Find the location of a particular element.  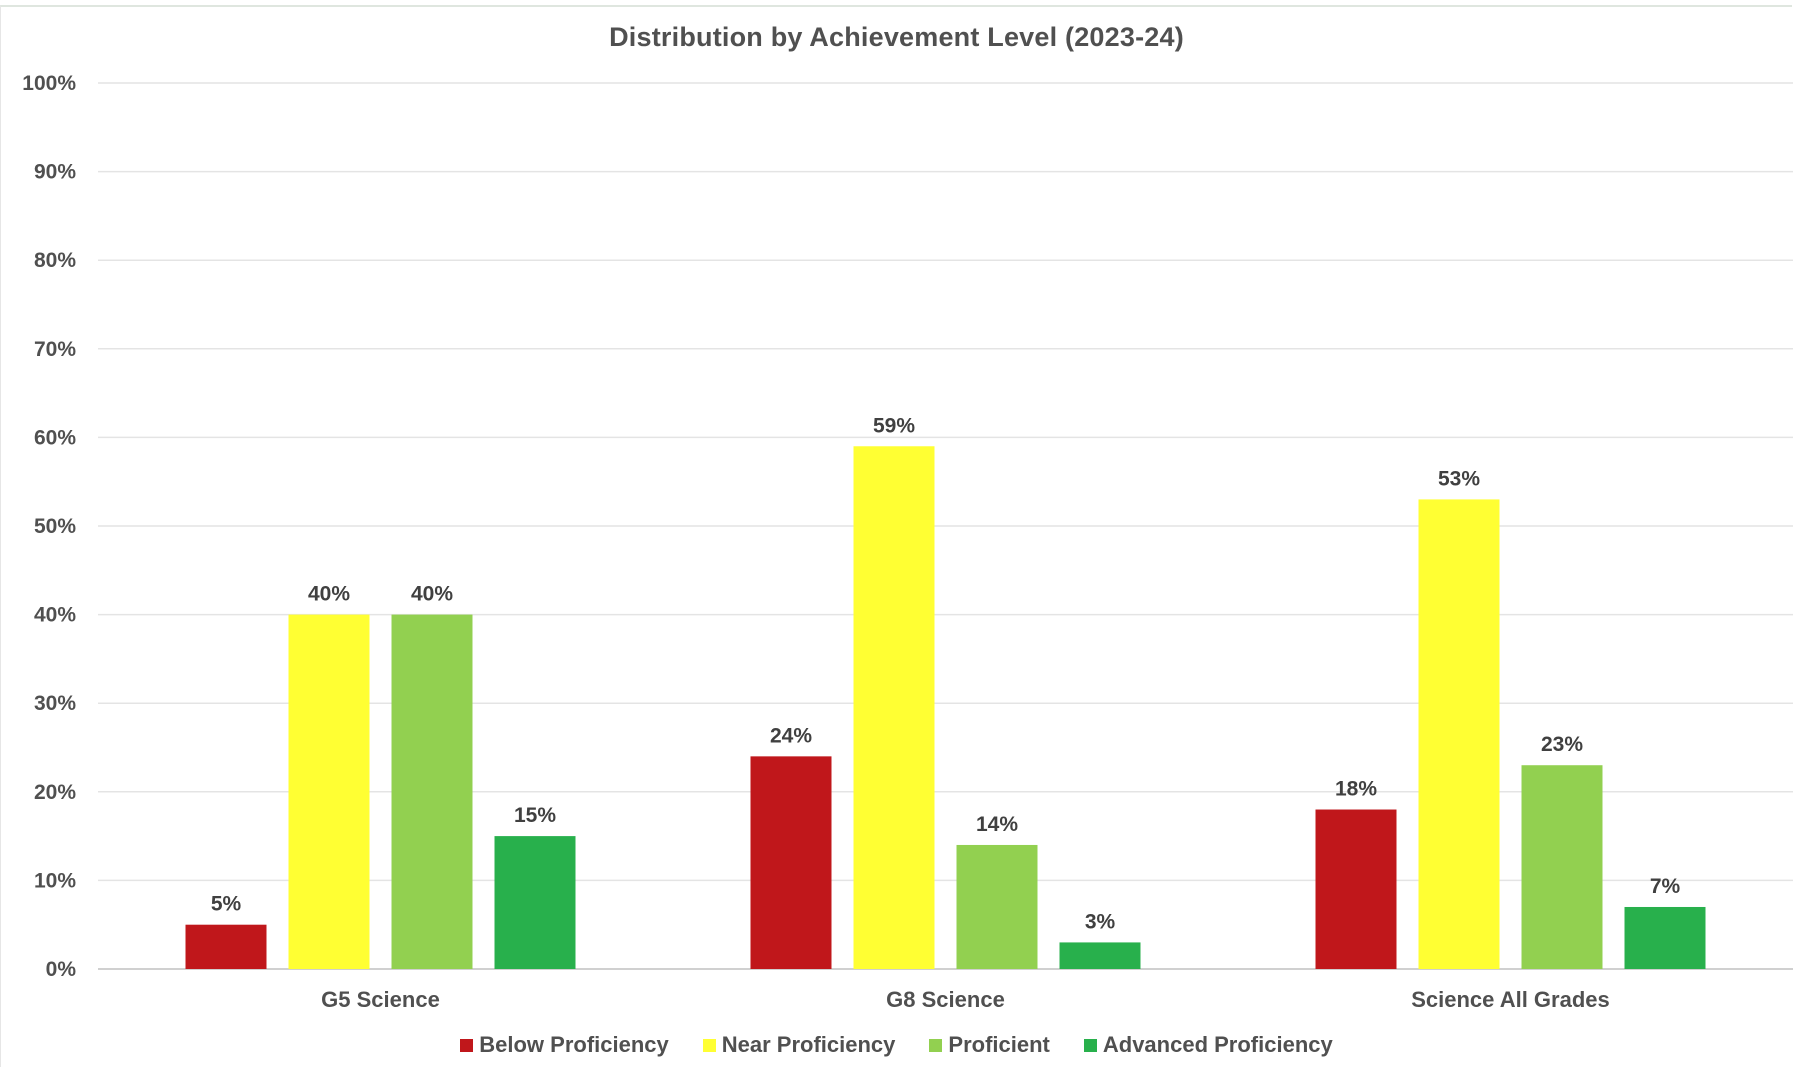

y-tick-label: 20% is located at coordinates (55, 792).